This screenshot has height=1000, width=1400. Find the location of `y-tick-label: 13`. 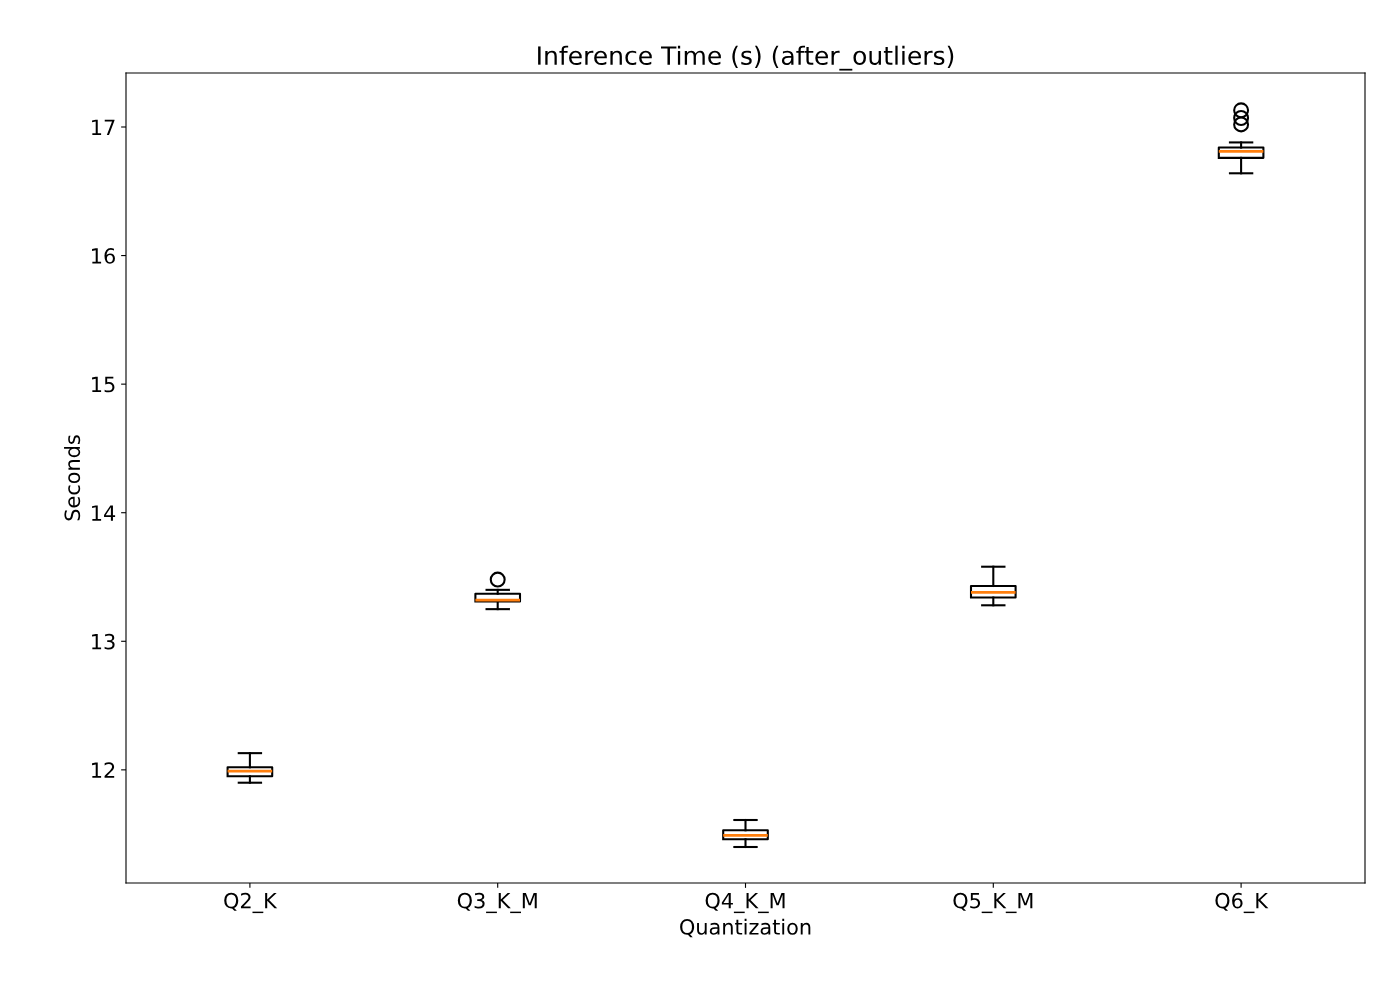

y-tick-label: 13 is located at coordinates (103, 641).